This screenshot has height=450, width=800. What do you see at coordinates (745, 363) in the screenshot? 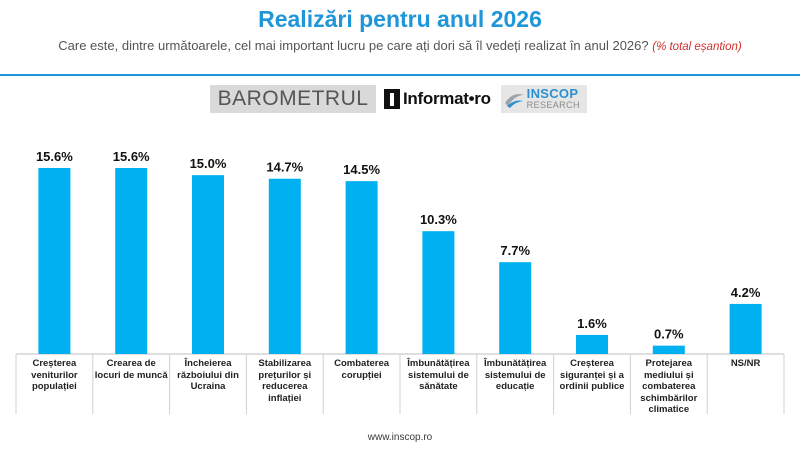
I see `category-label: NS/NR` at bounding box center [745, 363].